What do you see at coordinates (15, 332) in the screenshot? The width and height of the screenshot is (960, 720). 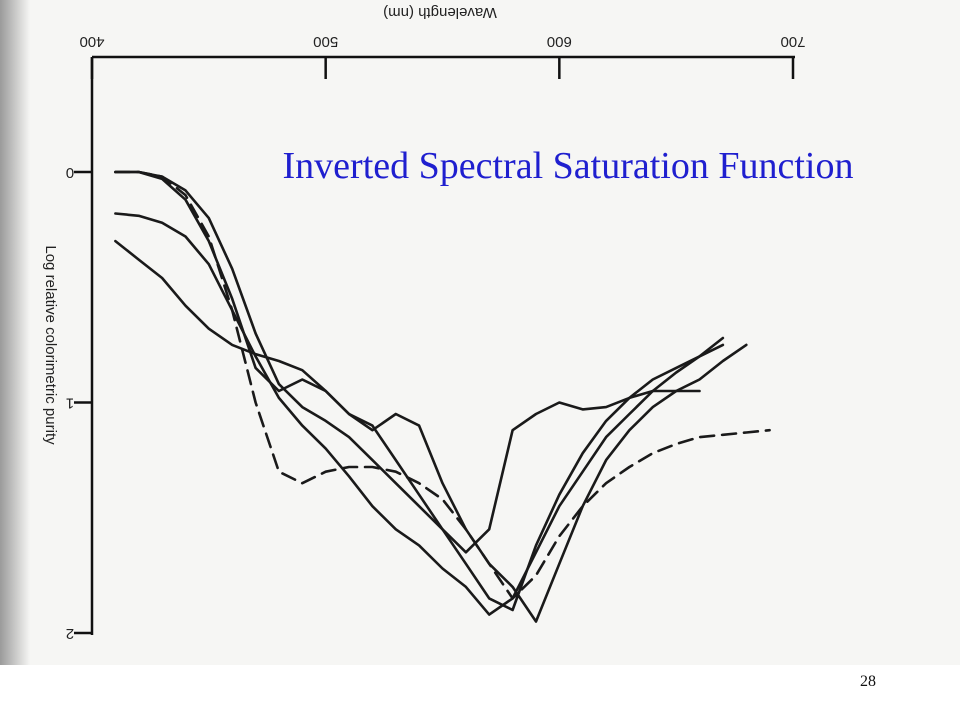 I see `scan-edge` at bounding box center [15, 332].